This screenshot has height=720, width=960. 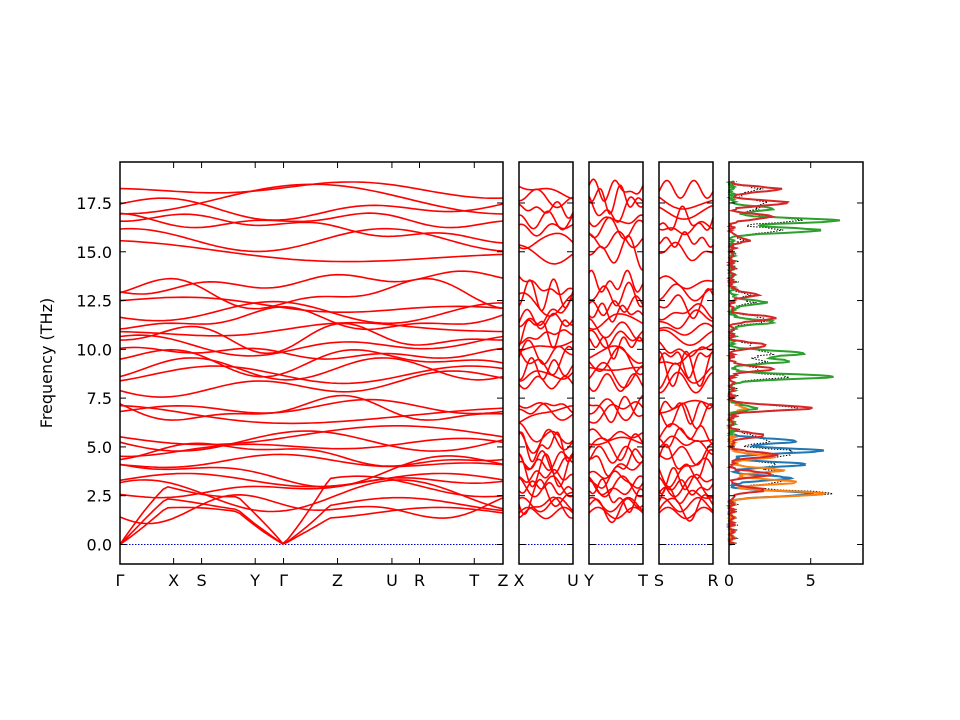 I want to click on dos-x-tick-label: 0, so click(x=729, y=580).